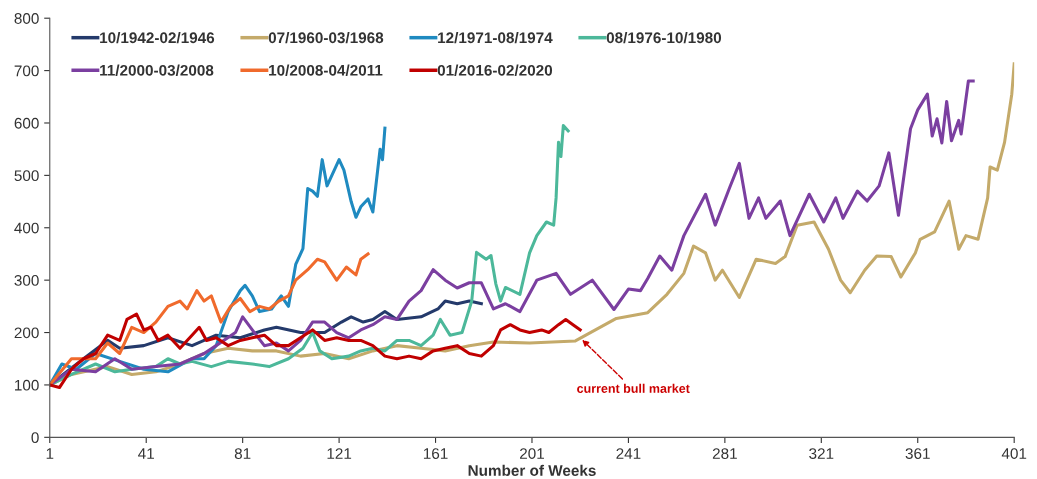 This screenshot has height=479, width=1037. I want to click on legend-label: 11/2000-03/2008, so click(157, 70).